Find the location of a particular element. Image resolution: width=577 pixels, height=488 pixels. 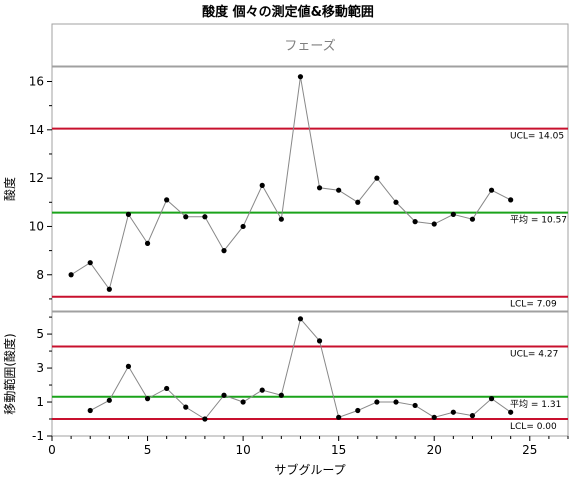

phase-box is located at coordinates (310, 45).